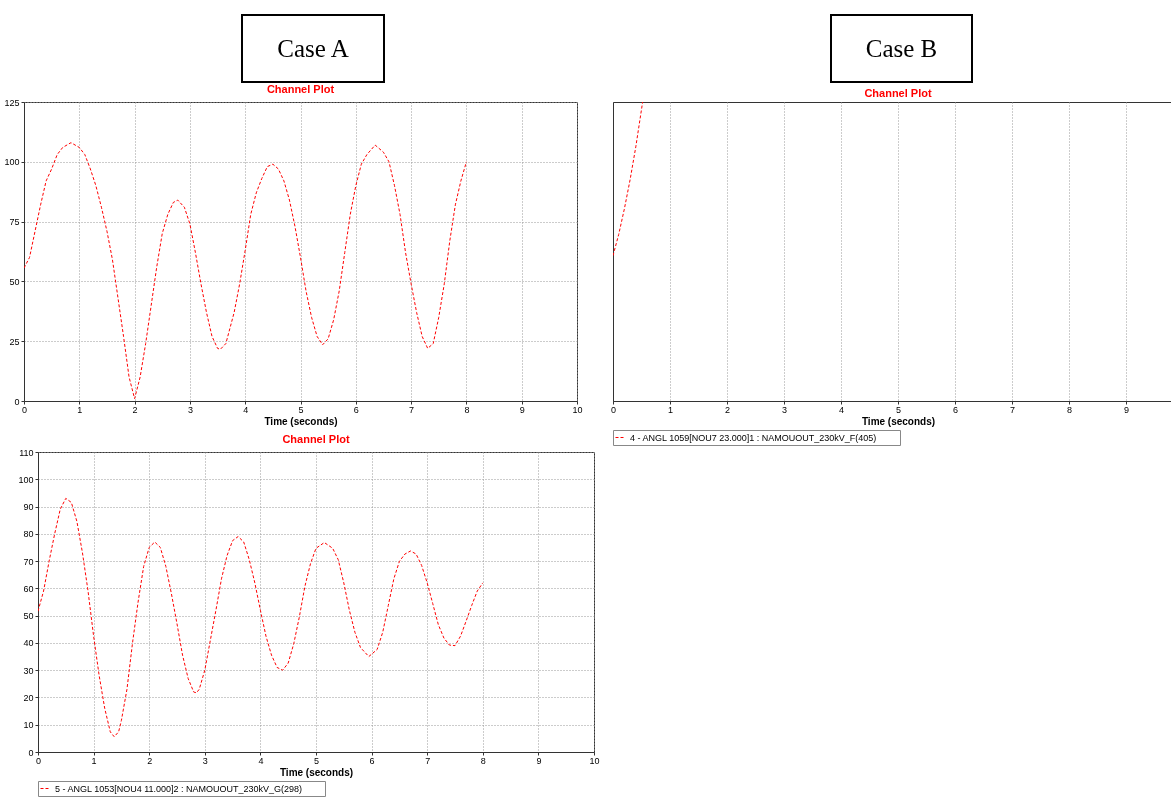 The image size is (1171, 798). What do you see at coordinates (28, 561) in the screenshot?
I see `y-tick-label: 70` at bounding box center [28, 561].